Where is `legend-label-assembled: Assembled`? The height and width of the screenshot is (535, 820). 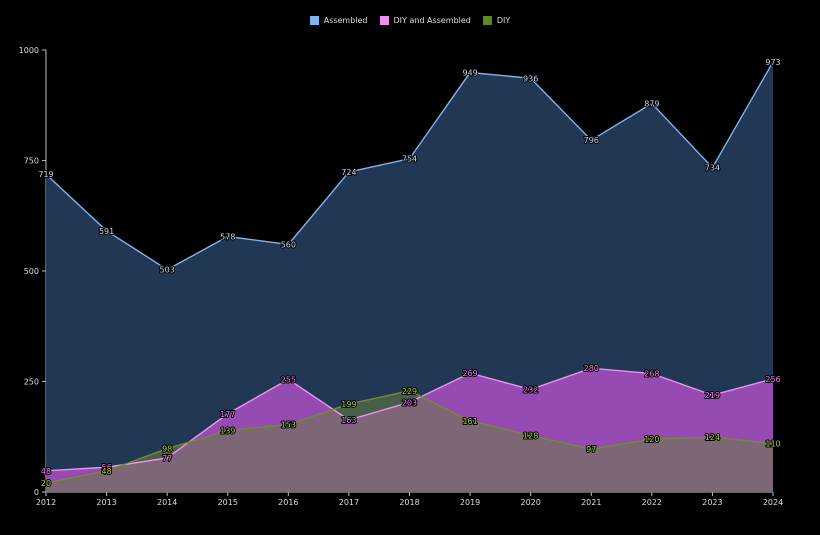 legend-label-assembled: Assembled is located at coordinates (345, 20).